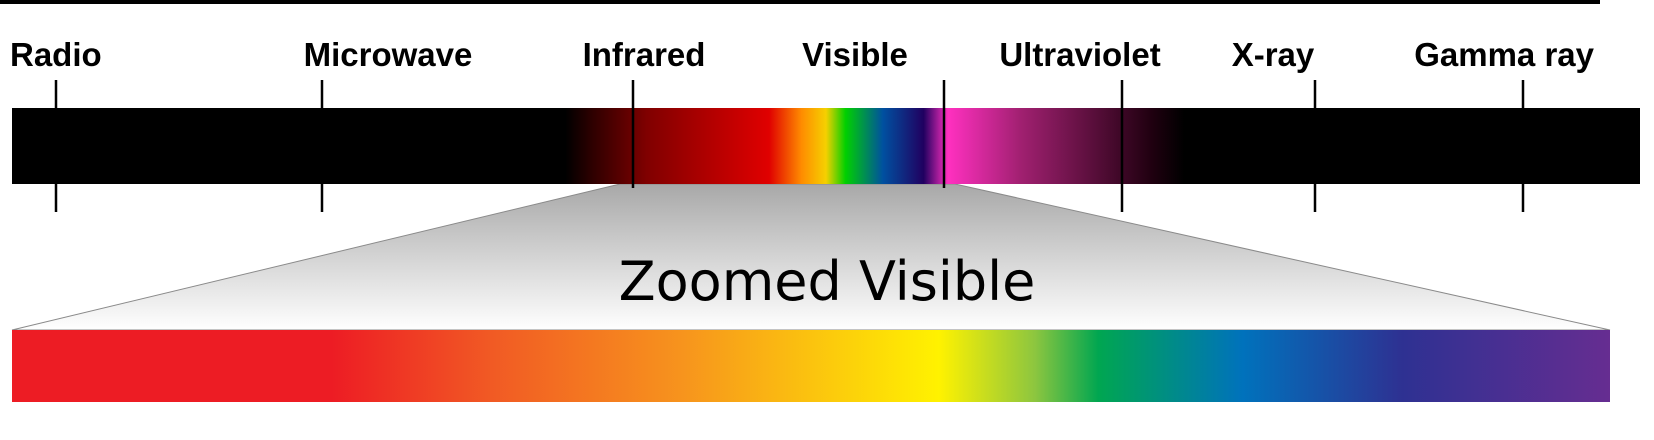 This screenshot has width=1654, height=440. Describe the element at coordinates (1273, 54) in the screenshot. I see `band-label-x-ray: X-ray` at that location.